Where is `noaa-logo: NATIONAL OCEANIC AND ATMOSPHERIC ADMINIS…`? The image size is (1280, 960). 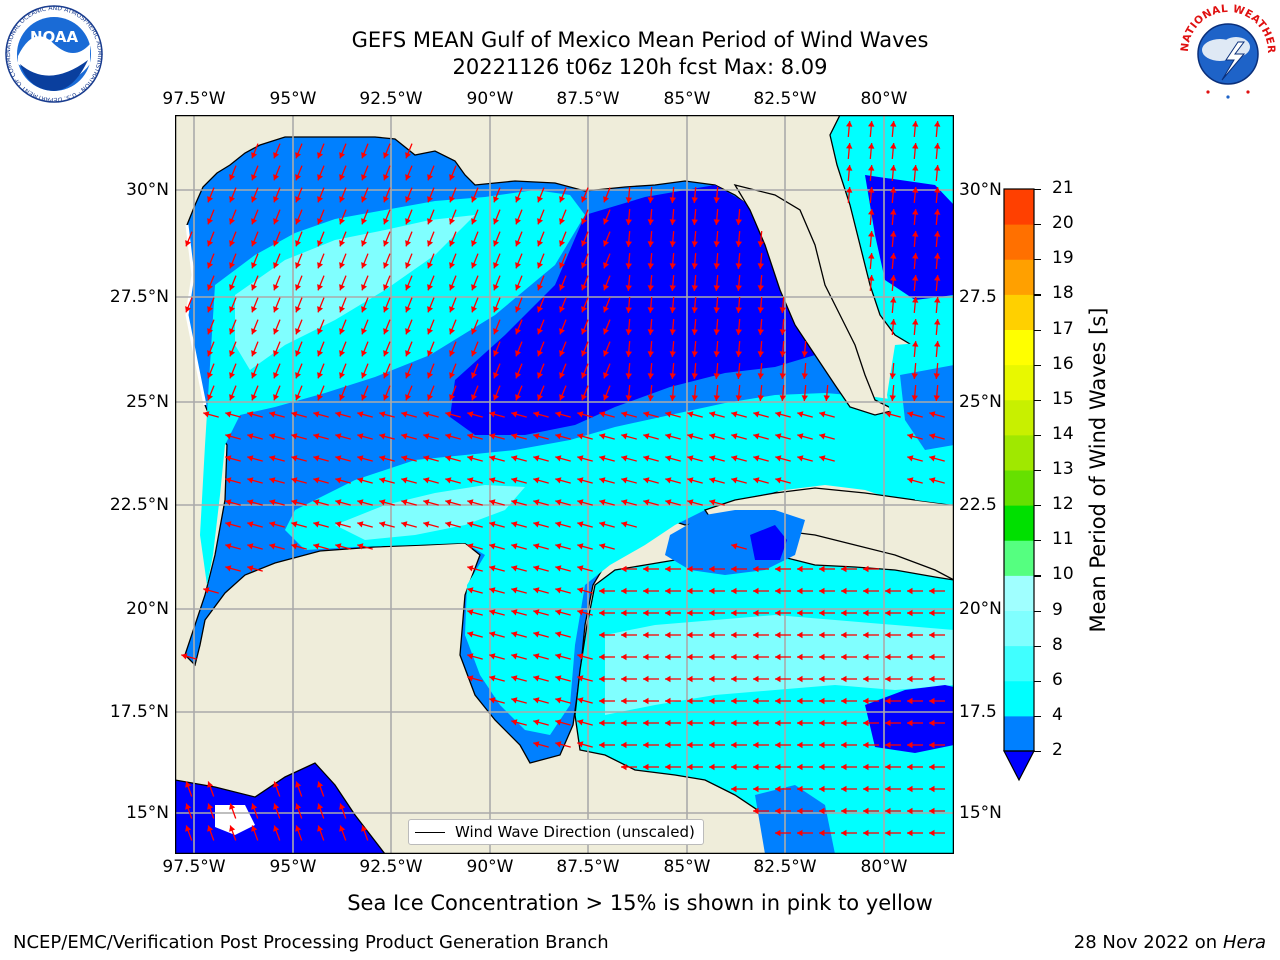
noaa-logo: NATIONAL OCEANIC AND ATMOSPHERIC ADMINIS… is located at coordinates (53, 53).